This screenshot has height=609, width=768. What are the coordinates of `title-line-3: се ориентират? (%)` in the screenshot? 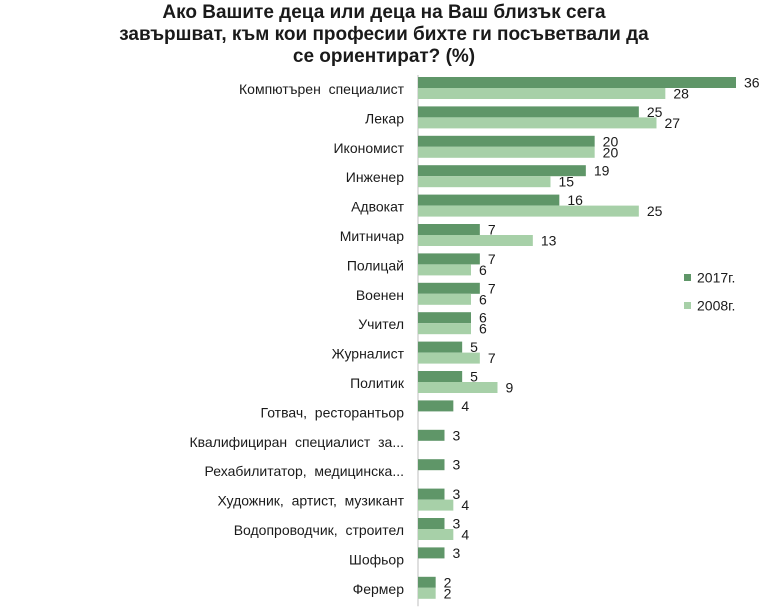 It's located at (384, 56).